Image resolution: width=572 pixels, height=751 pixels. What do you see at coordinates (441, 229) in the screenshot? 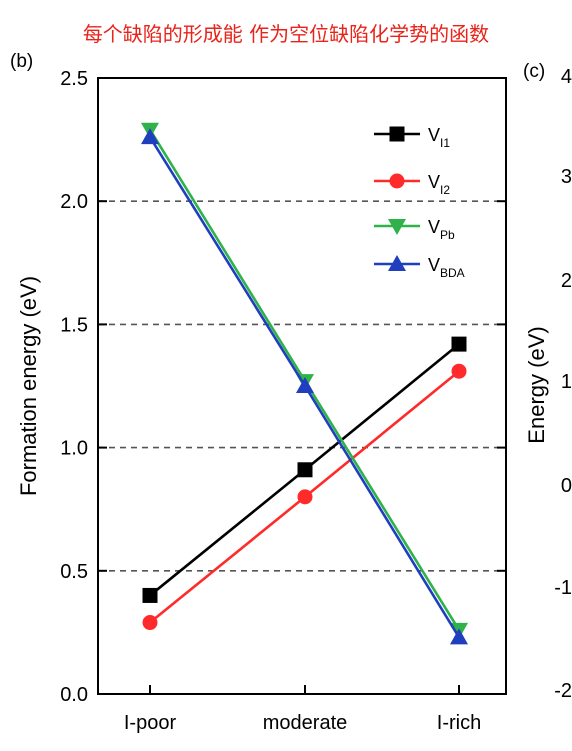
I see `legend-label-2: VPb` at bounding box center [441, 229].